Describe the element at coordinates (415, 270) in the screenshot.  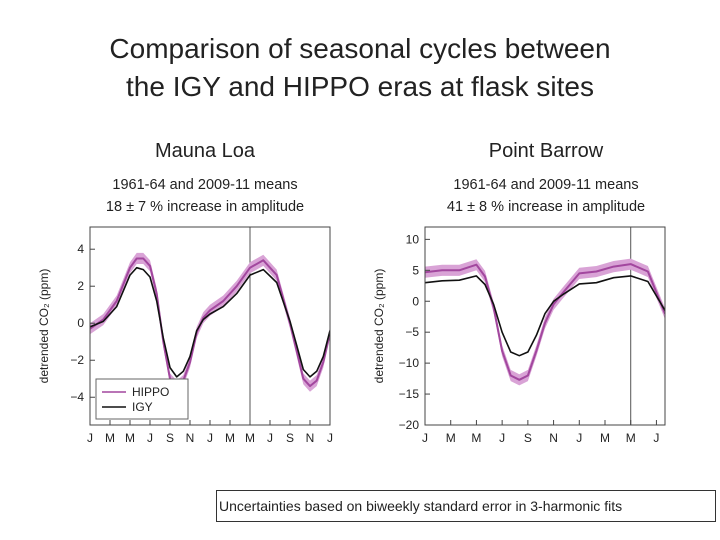
I see `y-tick-label: 5` at that location.